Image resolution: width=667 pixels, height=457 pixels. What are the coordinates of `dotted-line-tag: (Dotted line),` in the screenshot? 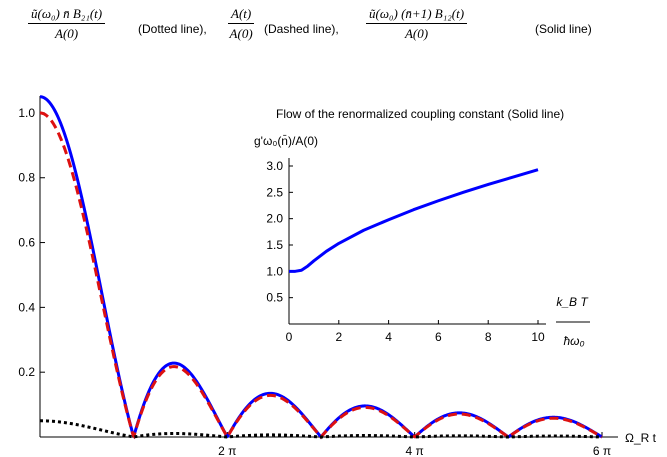 It's located at (172, 29).